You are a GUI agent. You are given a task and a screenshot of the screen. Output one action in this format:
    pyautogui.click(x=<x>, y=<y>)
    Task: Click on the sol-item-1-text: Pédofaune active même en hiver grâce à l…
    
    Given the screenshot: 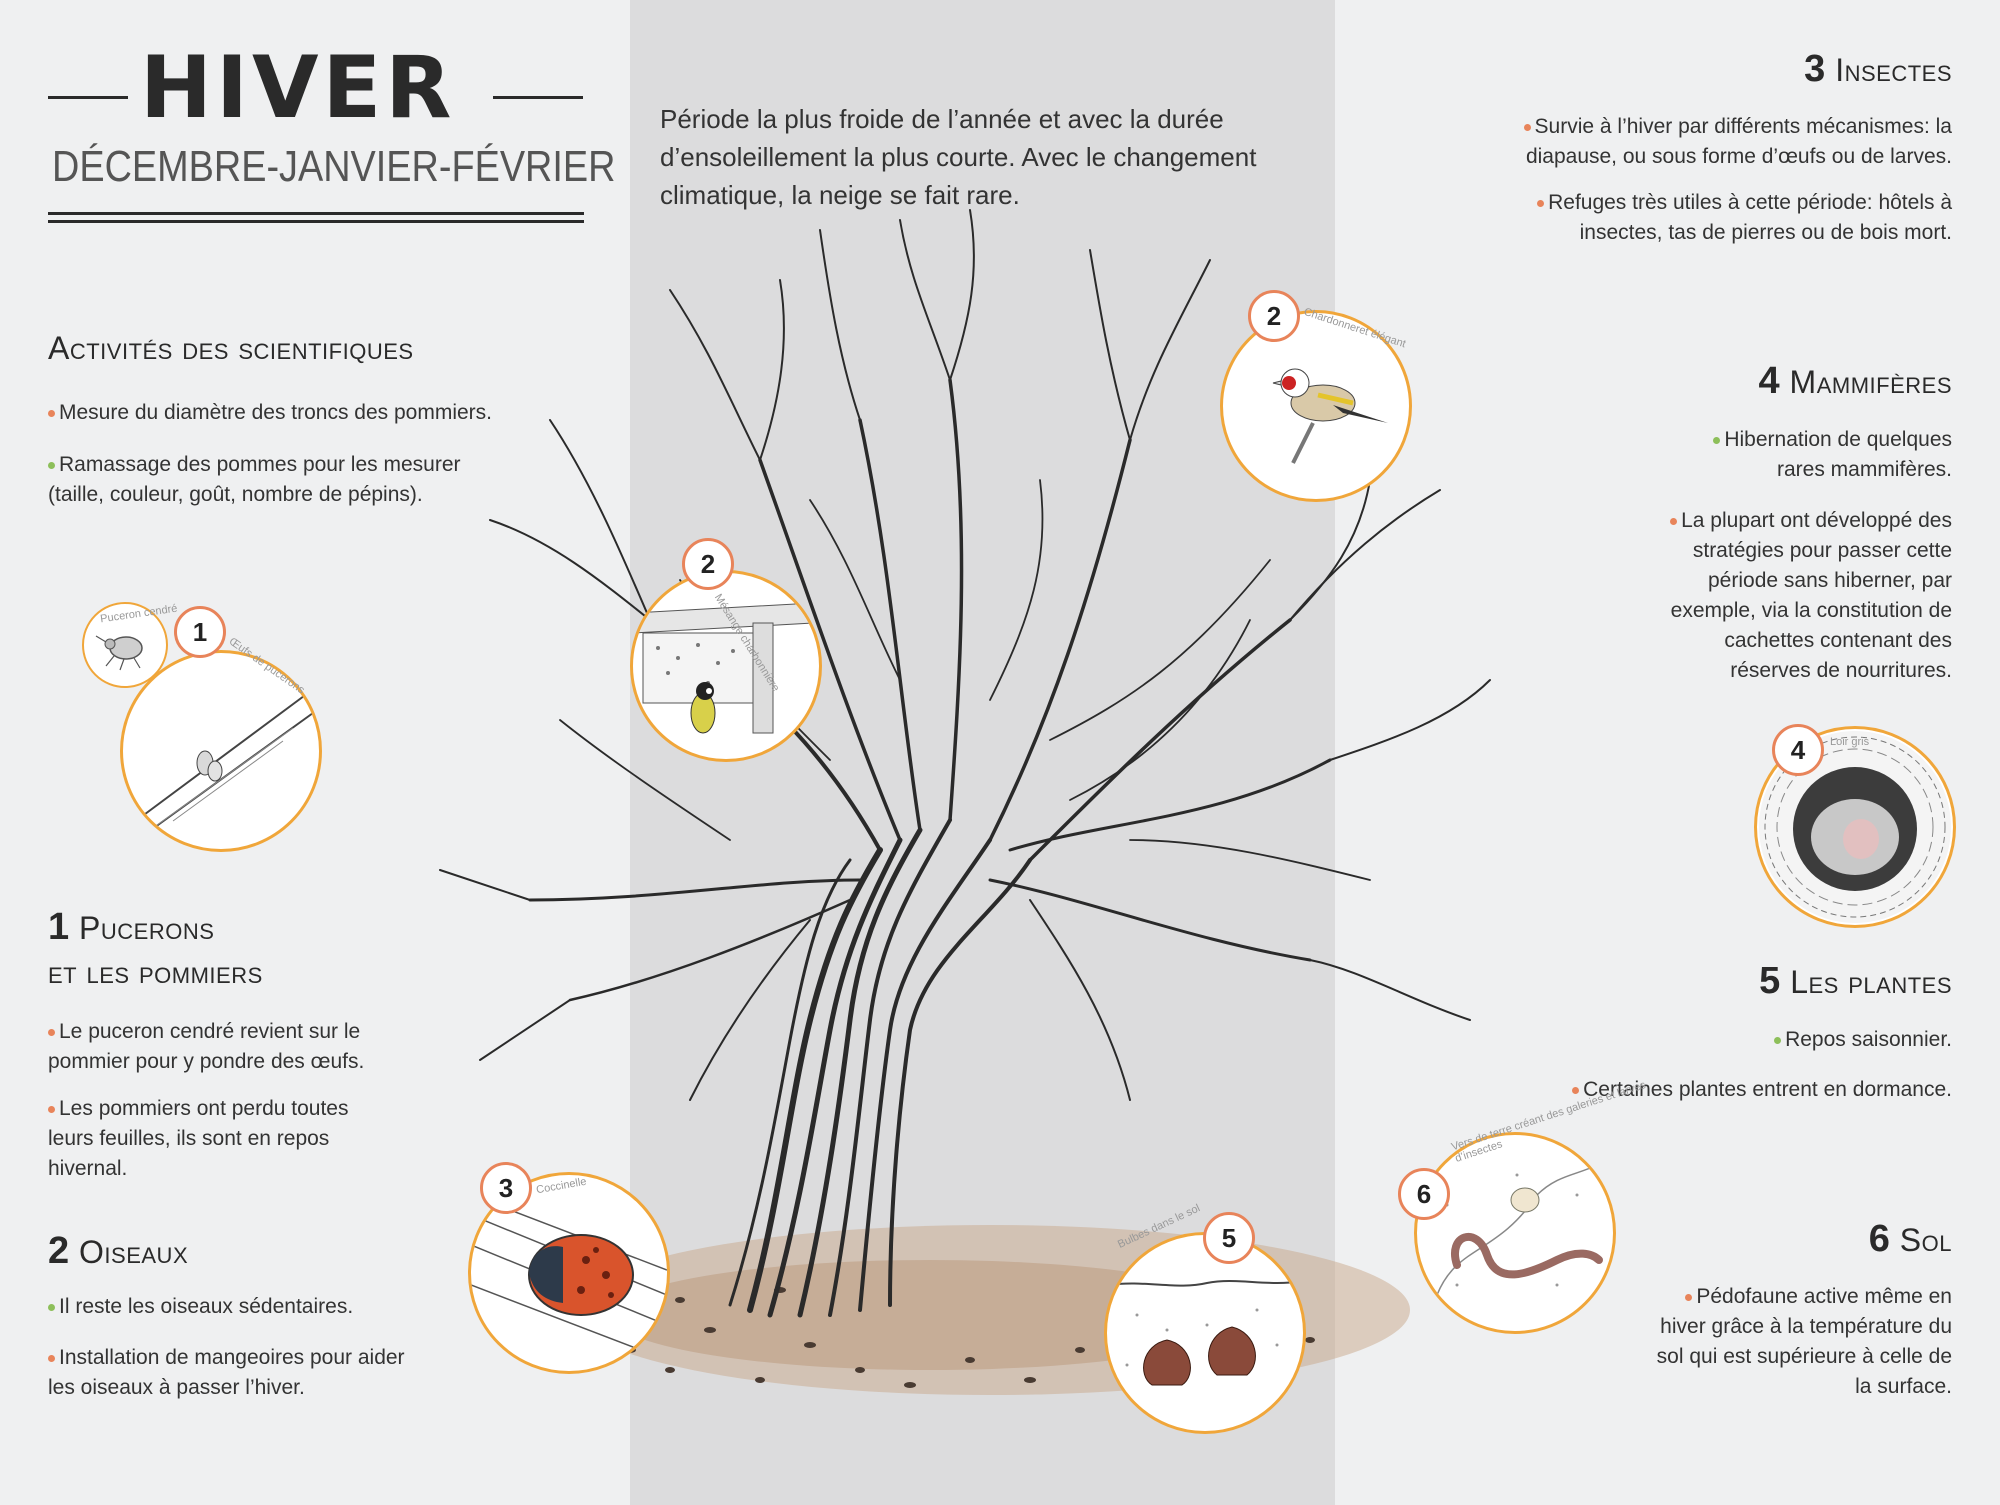 What is the action you would take?
    pyautogui.click(x=1804, y=1341)
    